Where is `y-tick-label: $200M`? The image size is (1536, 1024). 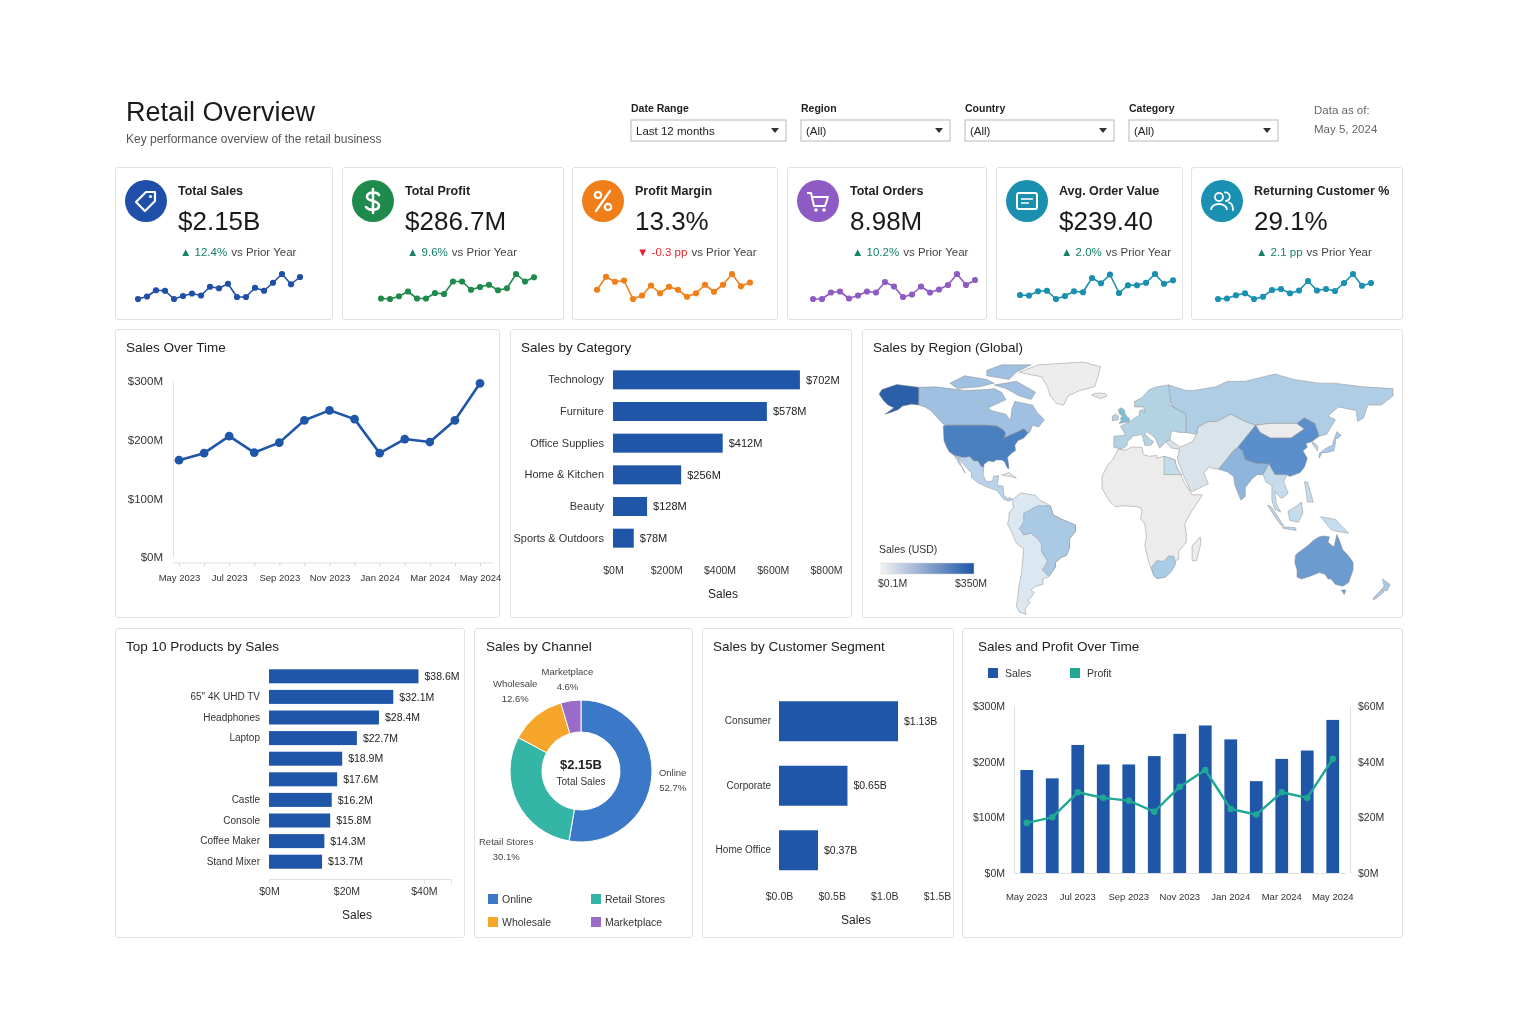
y-tick-label: $200M is located at coordinates (988, 761).